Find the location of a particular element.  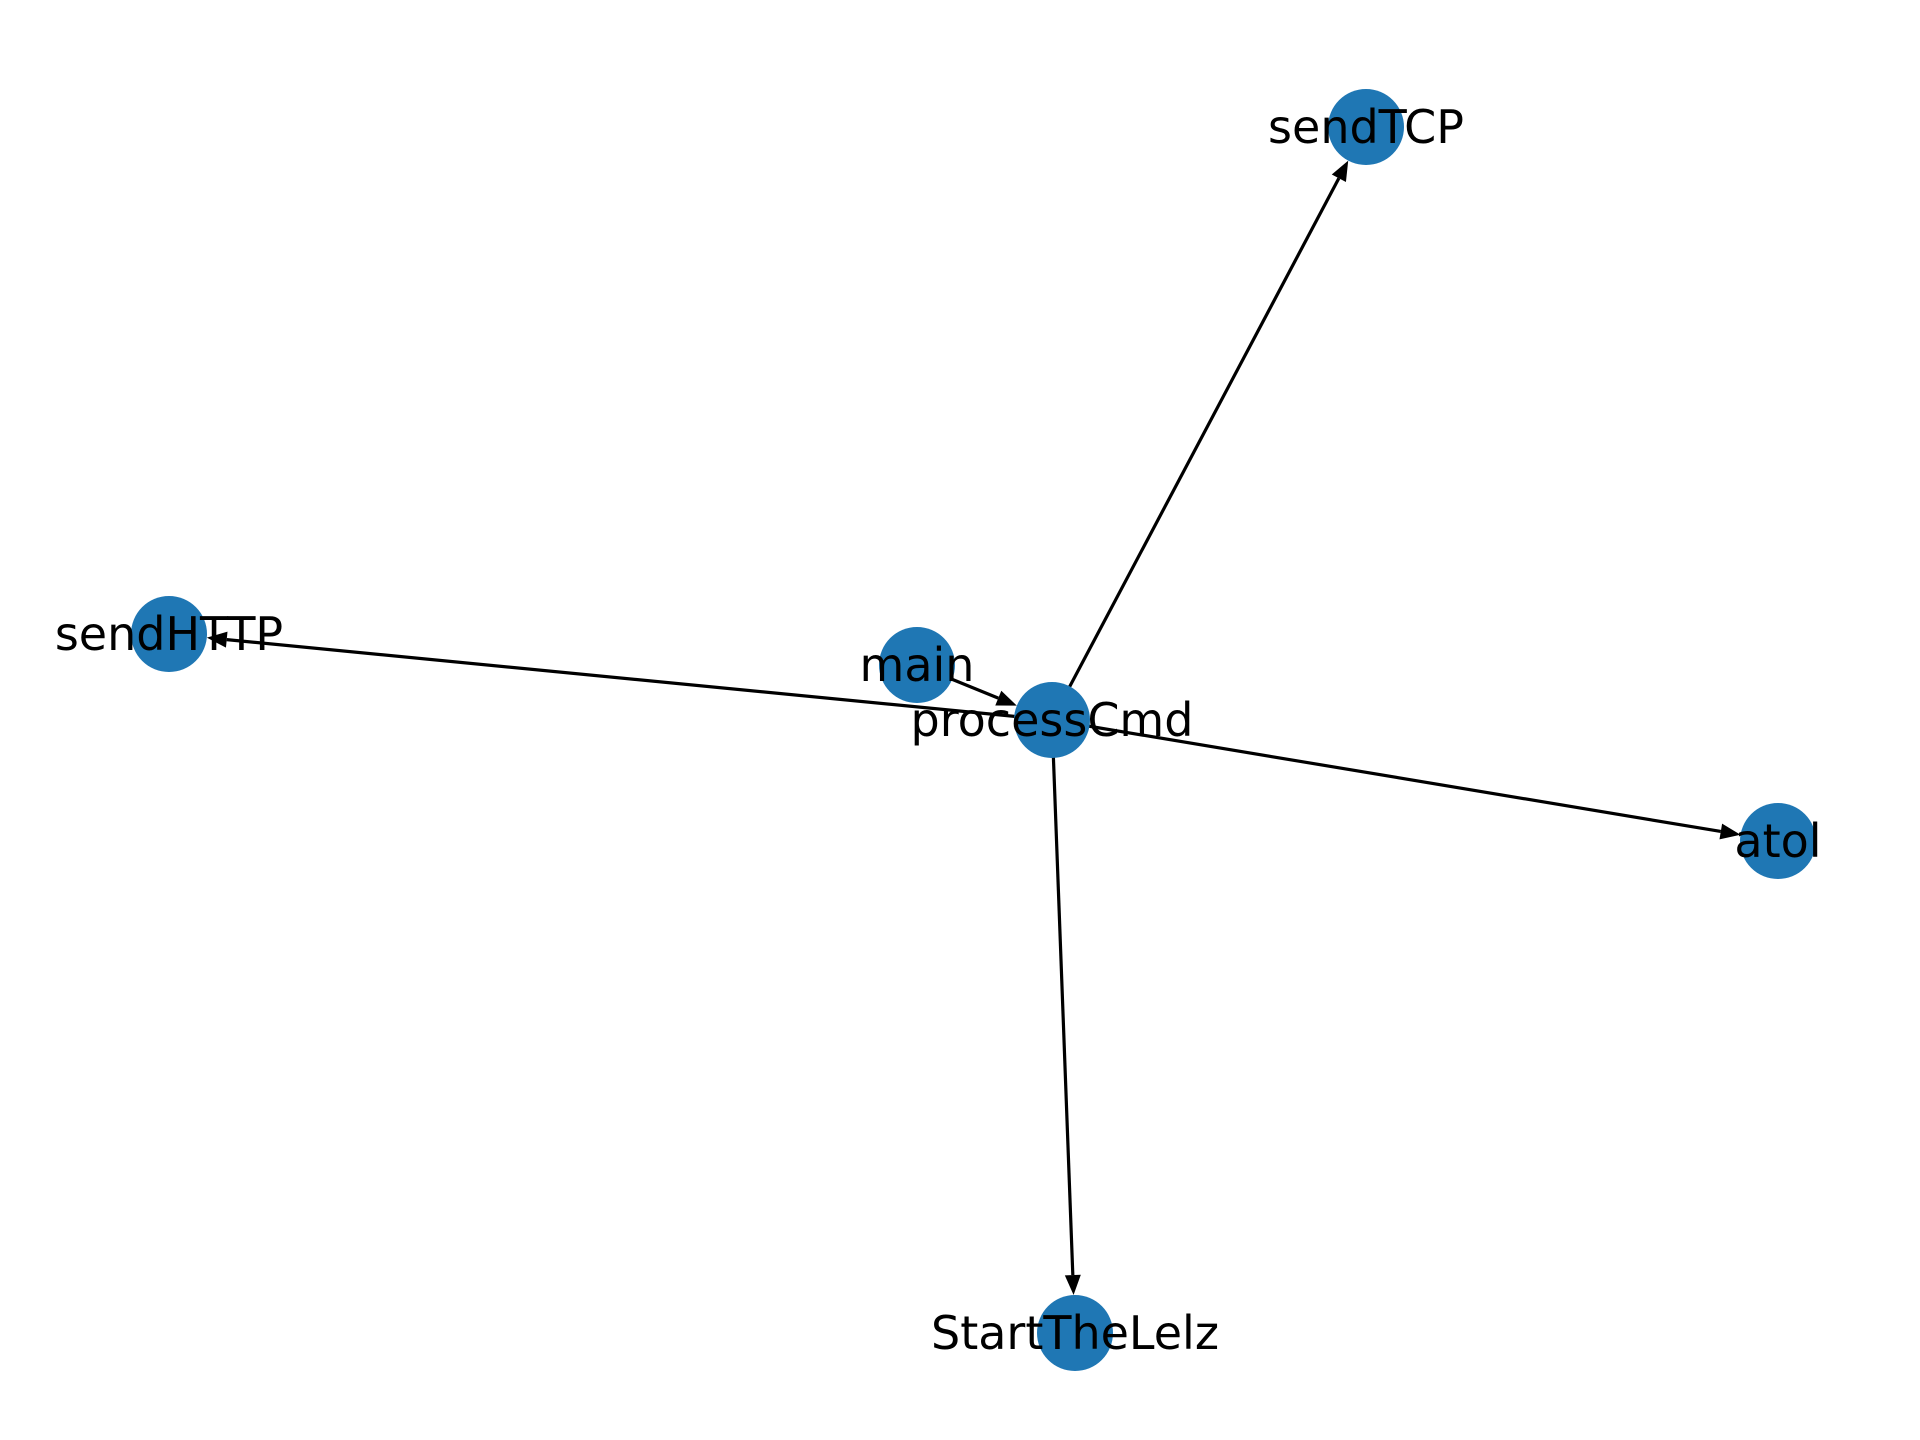

arrowhead-processCmd-to-StartTheLelz is located at coordinates (1072, 1285).